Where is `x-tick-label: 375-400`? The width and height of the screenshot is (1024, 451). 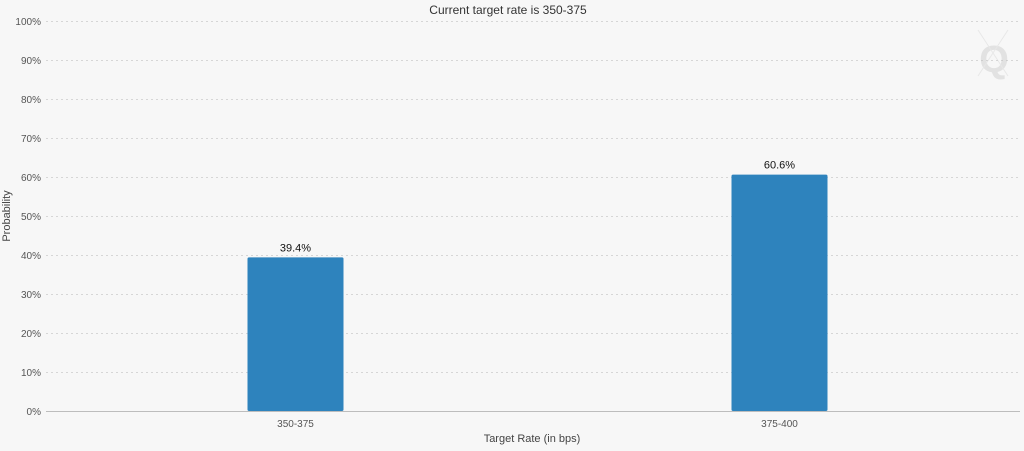
x-tick-label: 375-400 is located at coordinates (779, 424).